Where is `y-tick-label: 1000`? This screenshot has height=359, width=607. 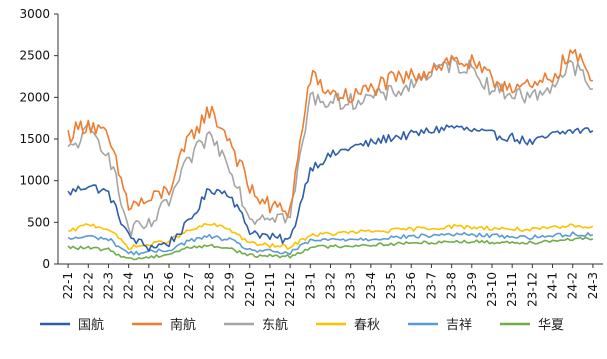
y-tick-label: 1000 is located at coordinates (34, 181).